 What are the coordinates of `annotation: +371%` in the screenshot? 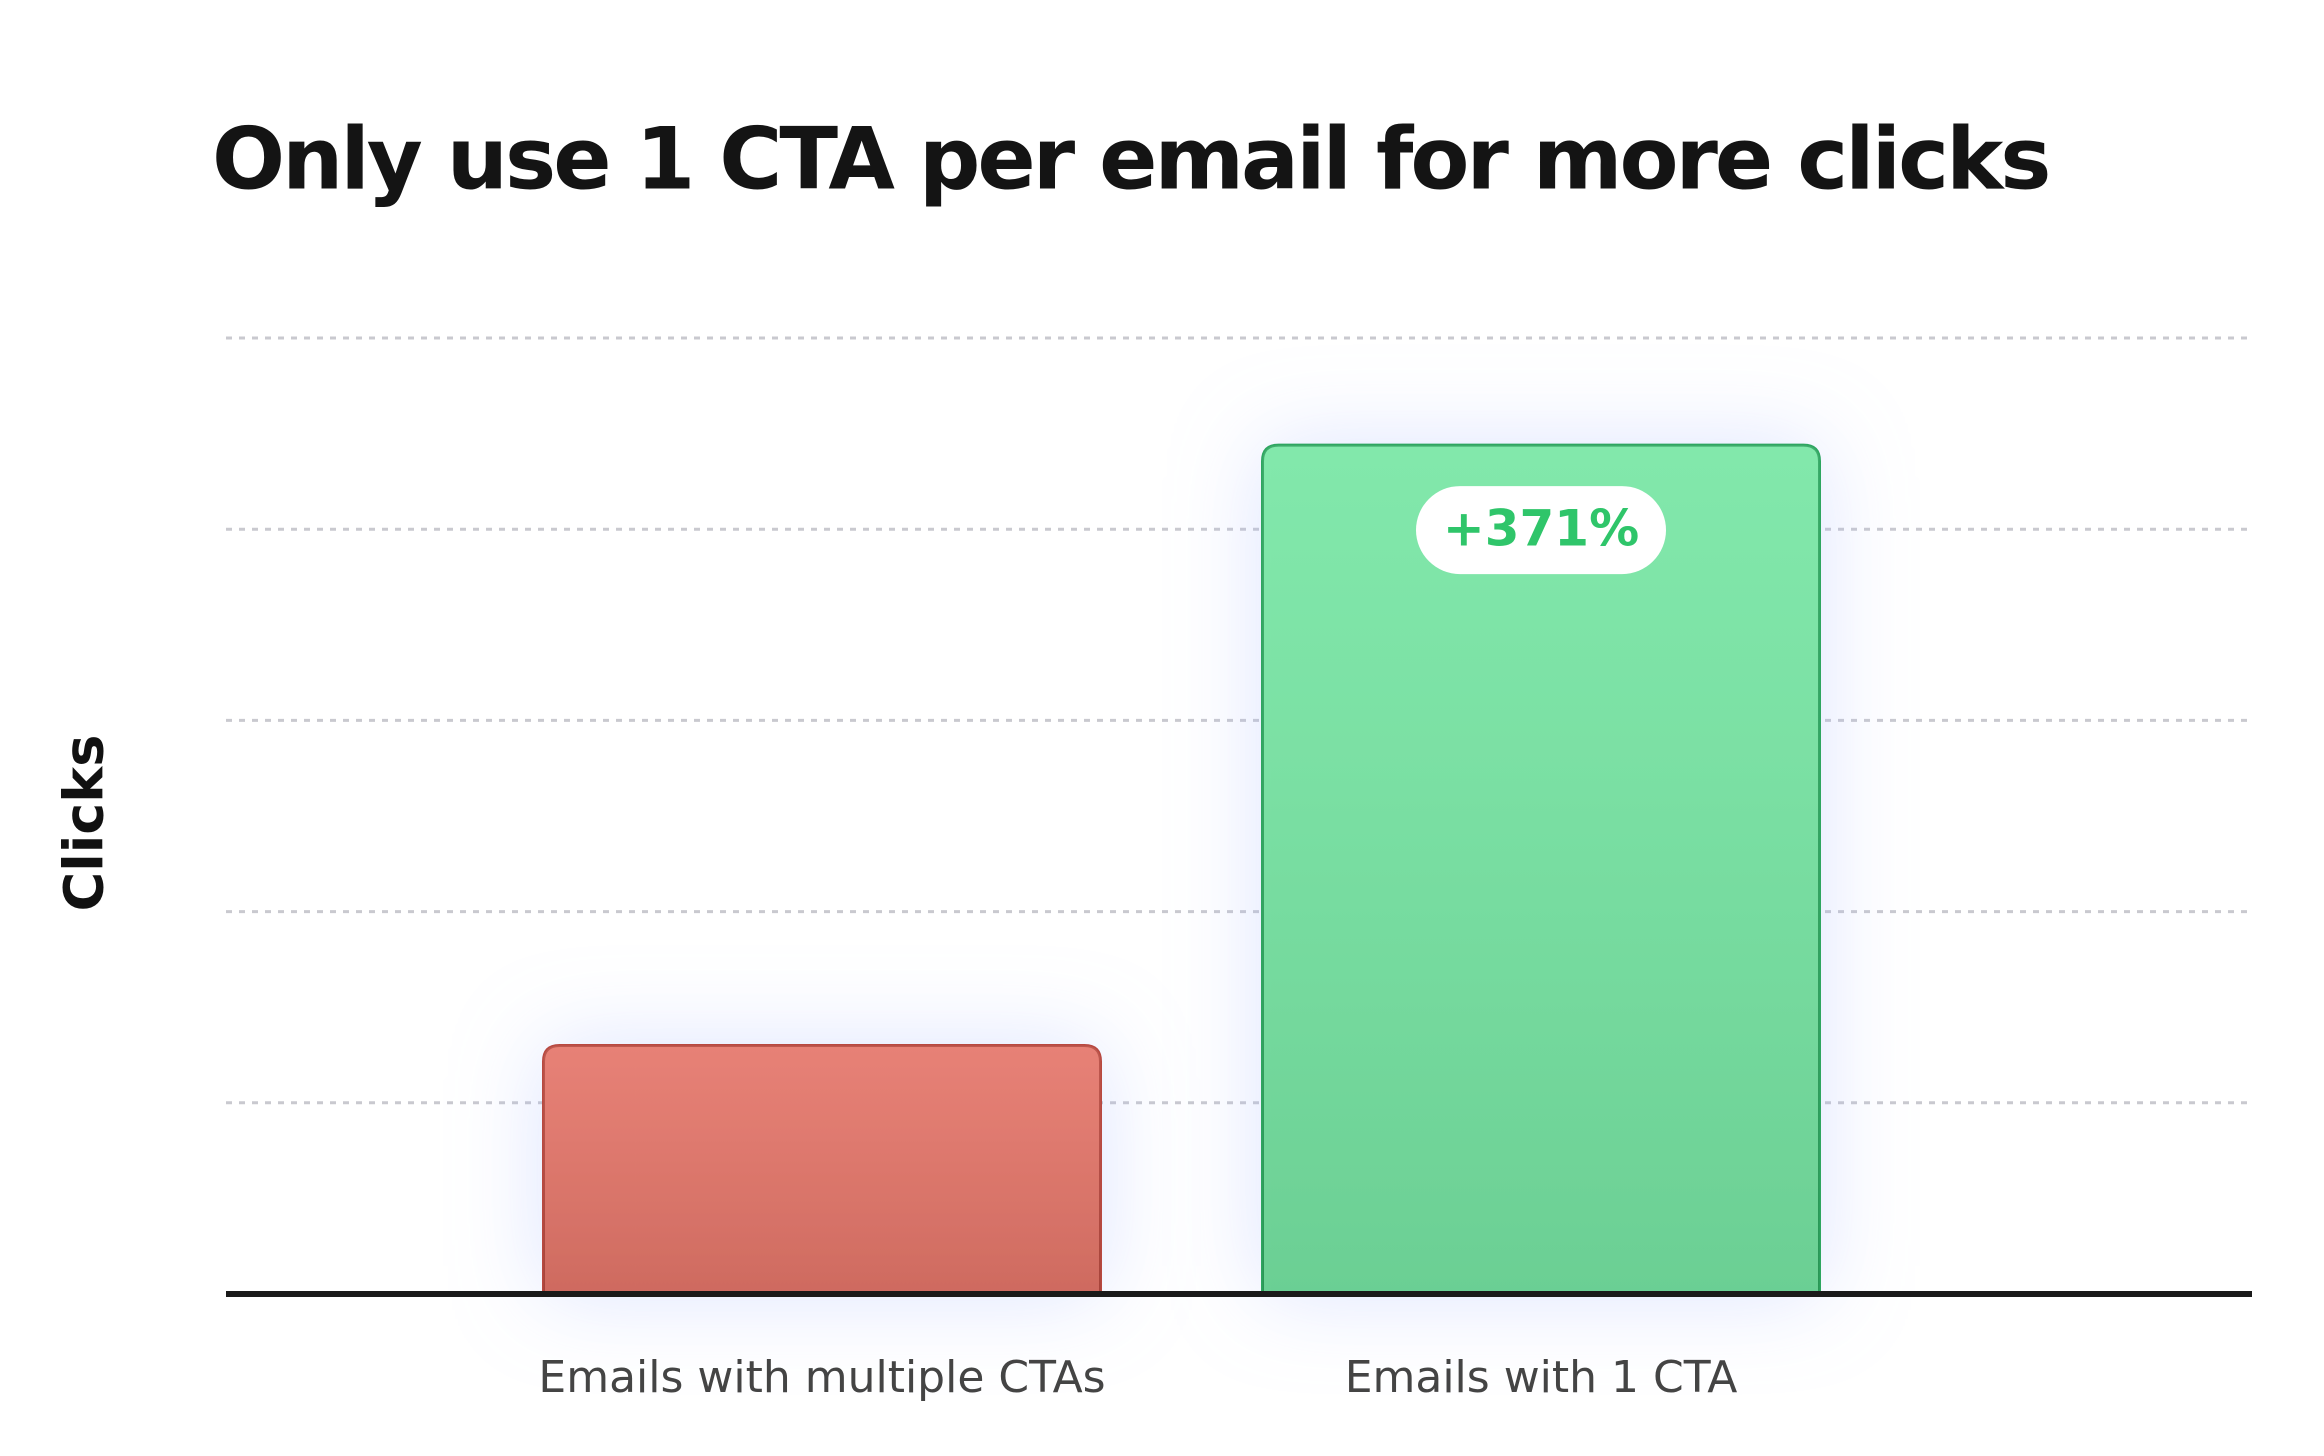 It's located at (1541, 529).